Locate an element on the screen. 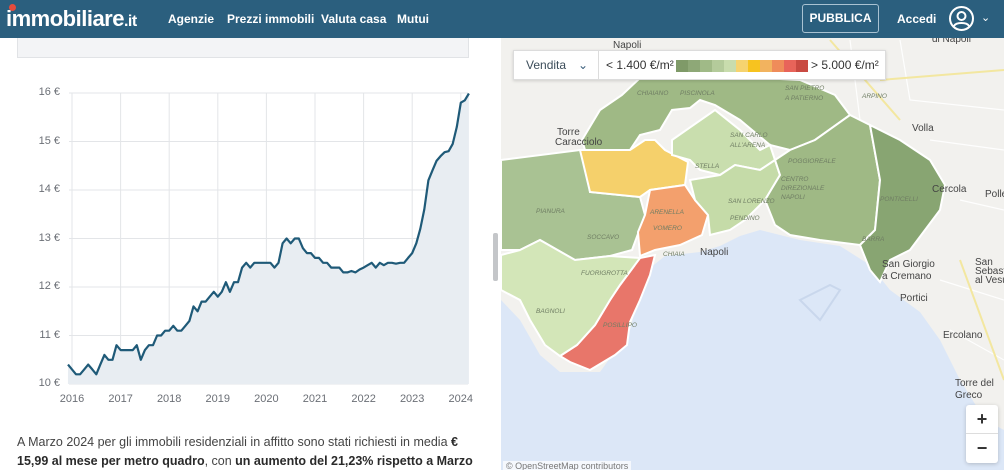 Image resolution: width=1004 pixels, height=470 pixels. zoom-control: + − is located at coordinates (982, 434).